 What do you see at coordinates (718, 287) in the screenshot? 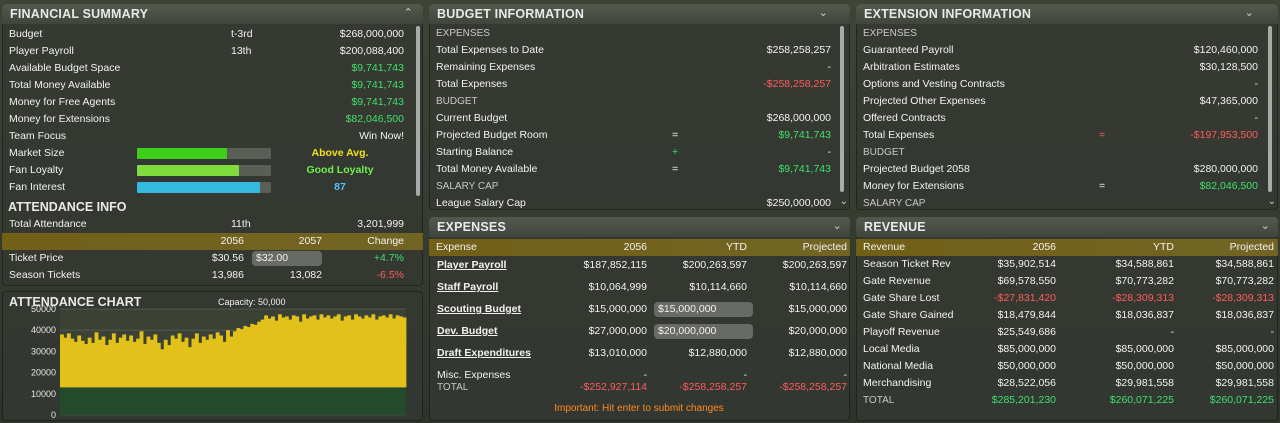
I see `expense-ytd-value: $10,114,660` at bounding box center [718, 287].